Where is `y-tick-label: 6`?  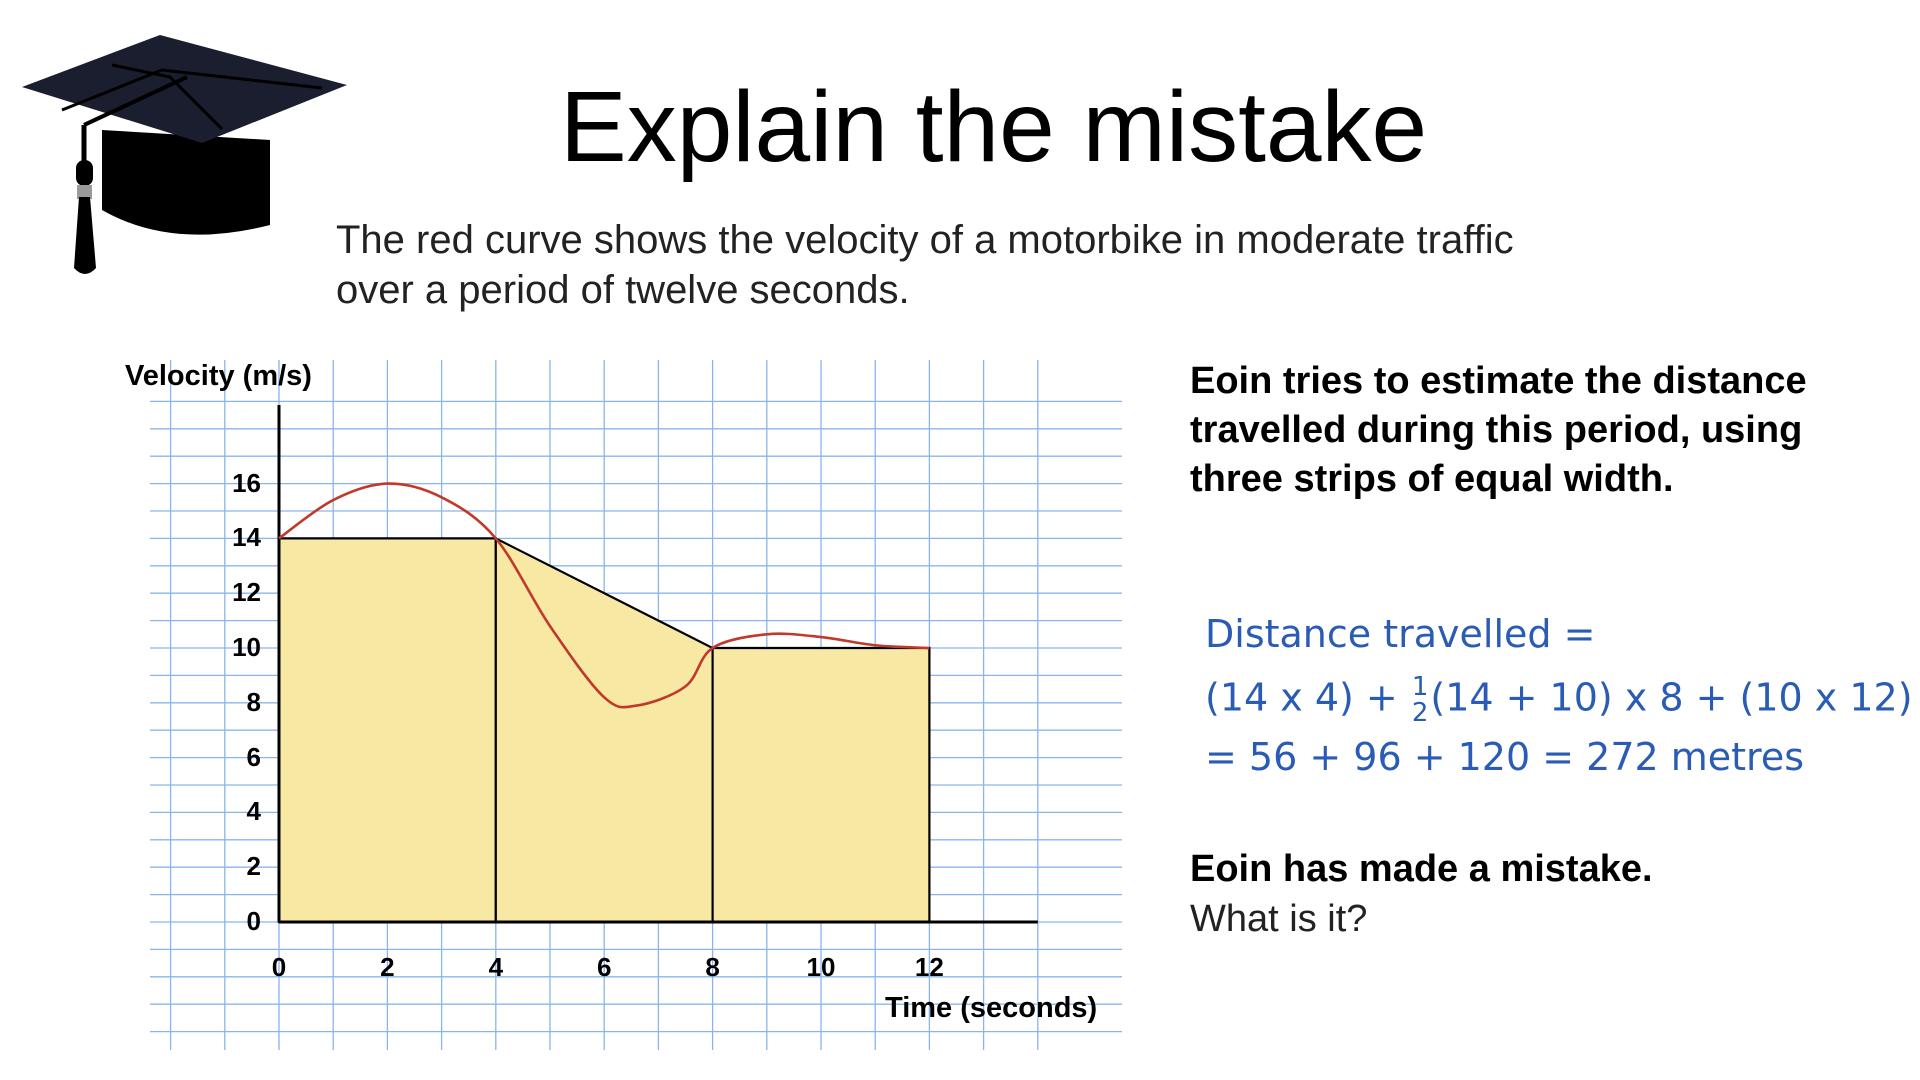
y-tick-label: 6 is located at coordinates (253, 756).